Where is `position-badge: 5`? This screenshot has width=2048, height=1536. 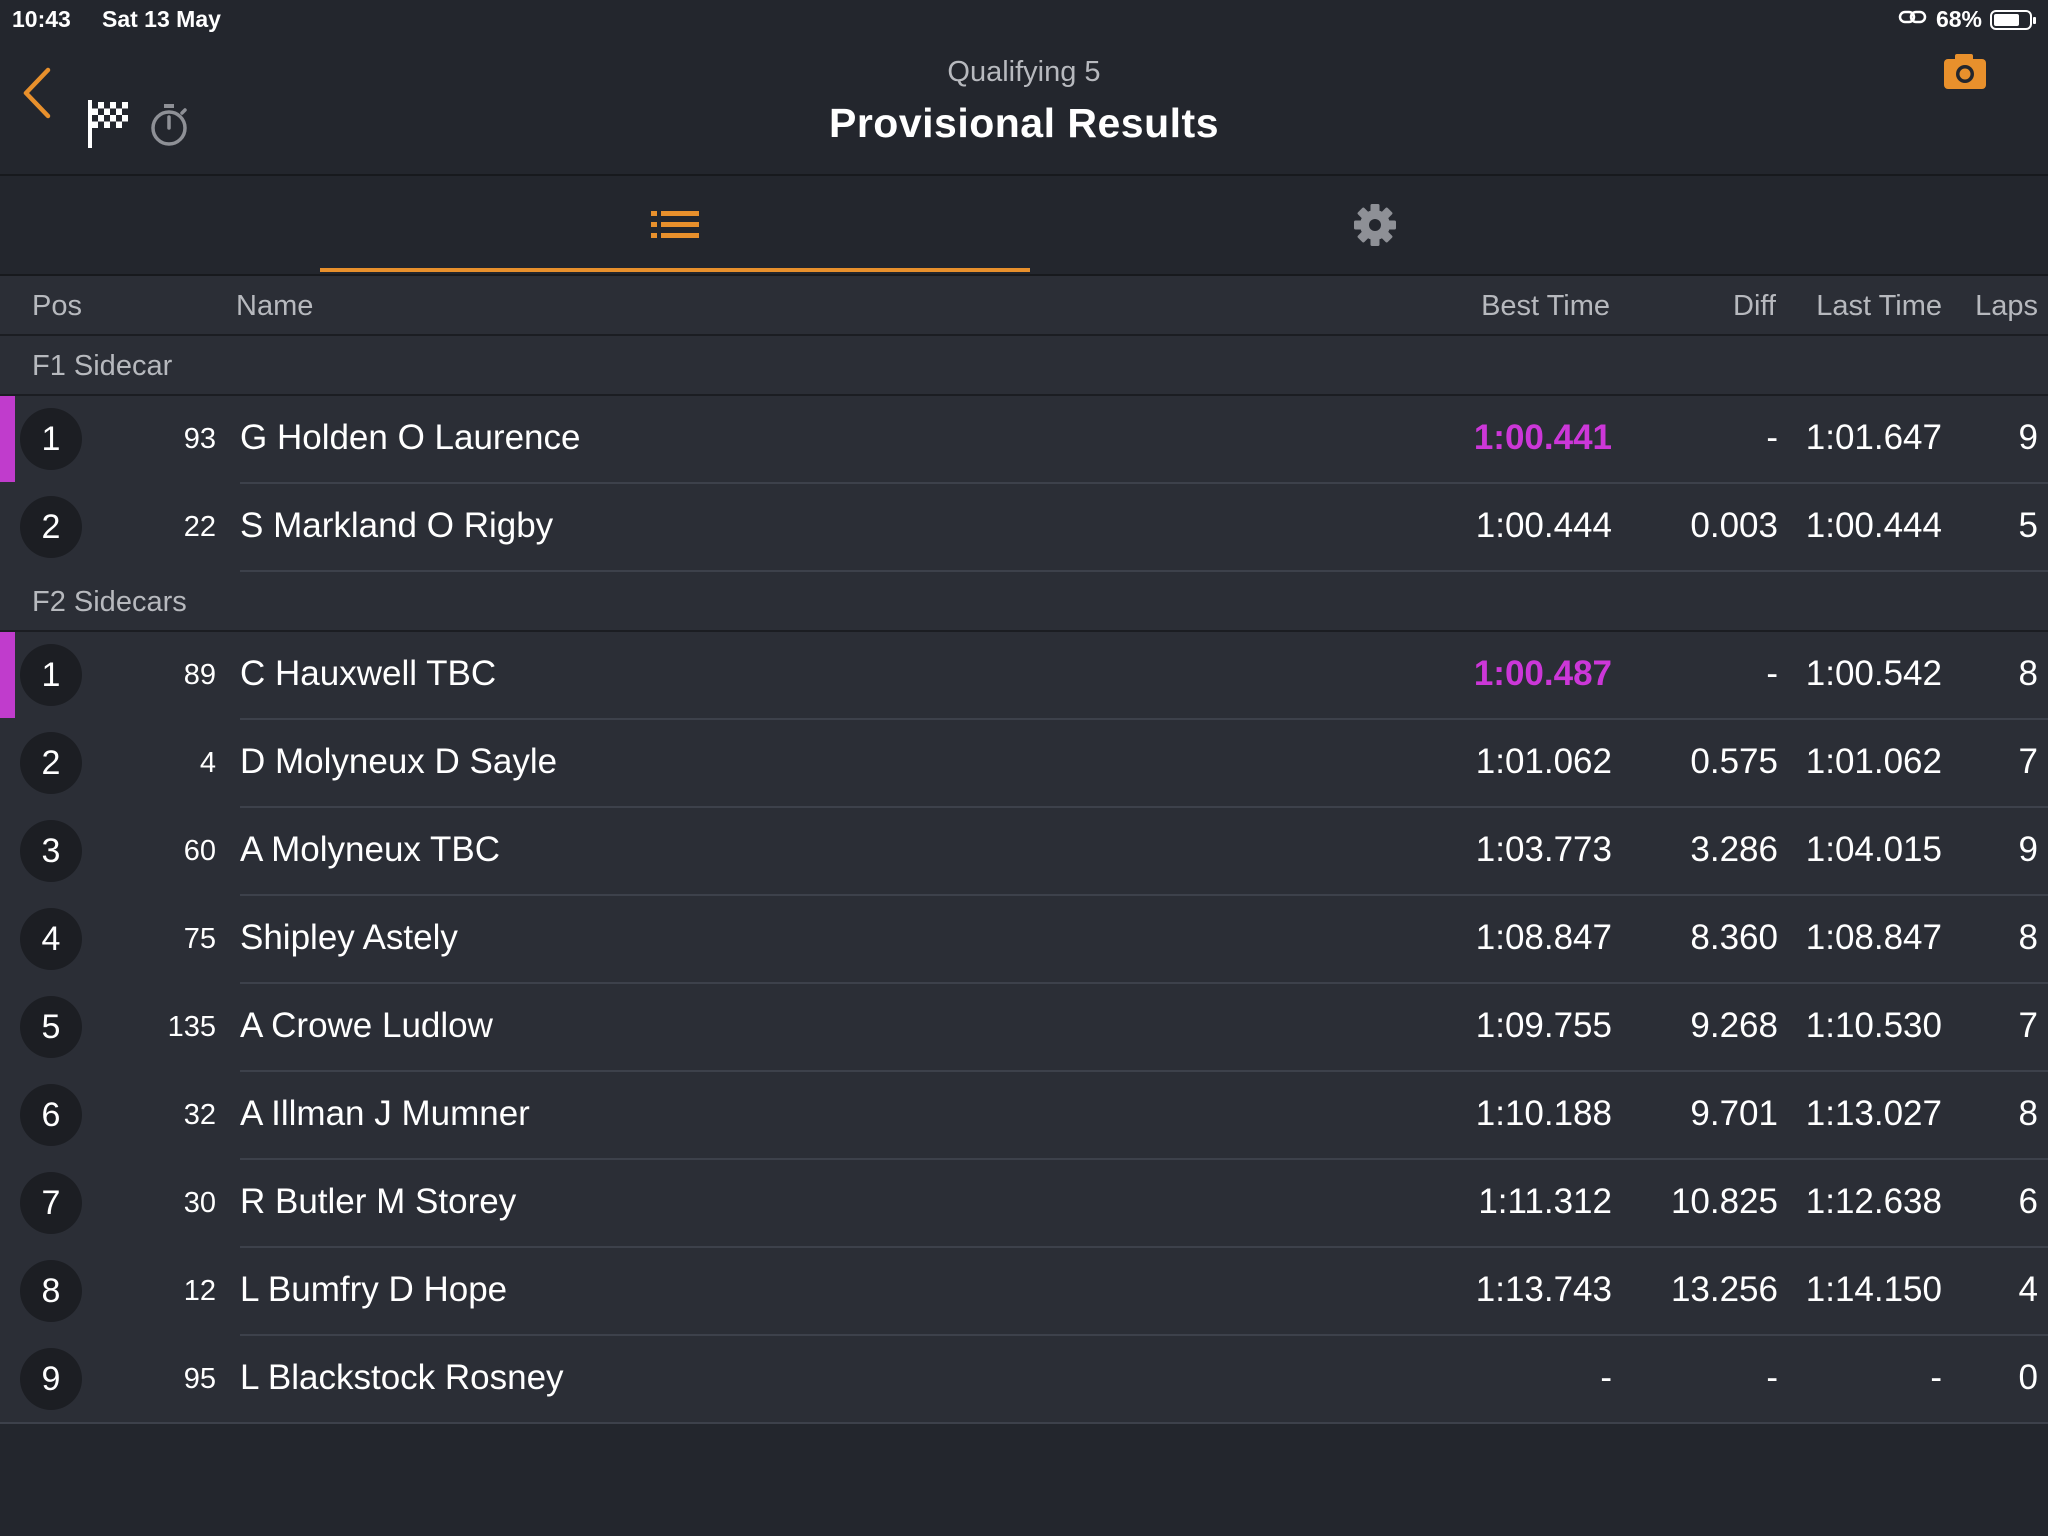 position-badge: 5 is located at coordinates (51, 1027).